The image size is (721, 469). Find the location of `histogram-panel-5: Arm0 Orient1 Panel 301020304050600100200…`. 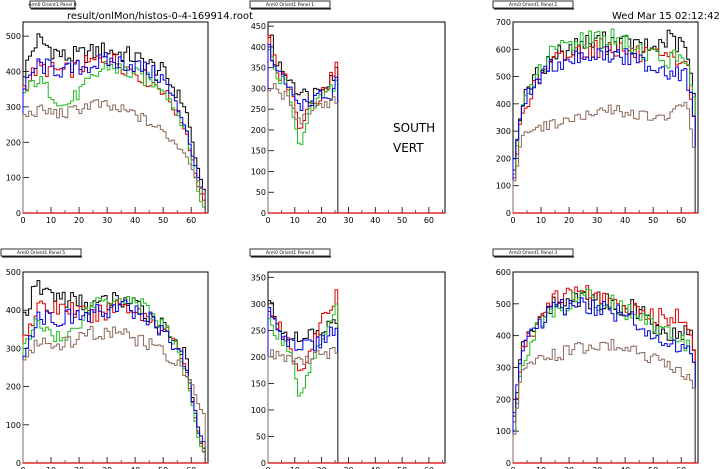

histogram-panel-5: Arm0 Orient1 Panel 301020304050600100200… is located at coordinates (595, 358).